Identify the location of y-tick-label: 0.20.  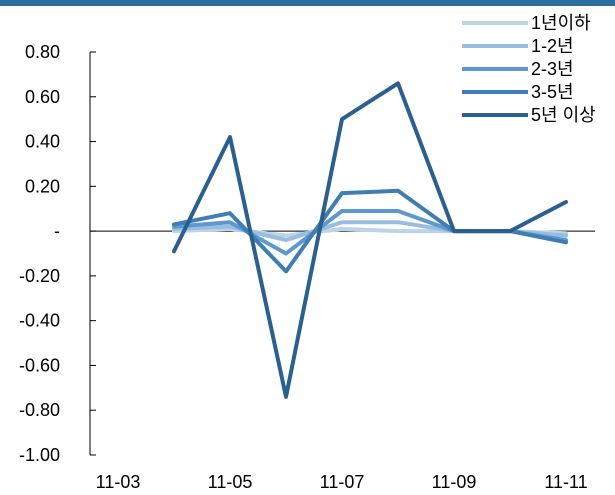
(42, 186).